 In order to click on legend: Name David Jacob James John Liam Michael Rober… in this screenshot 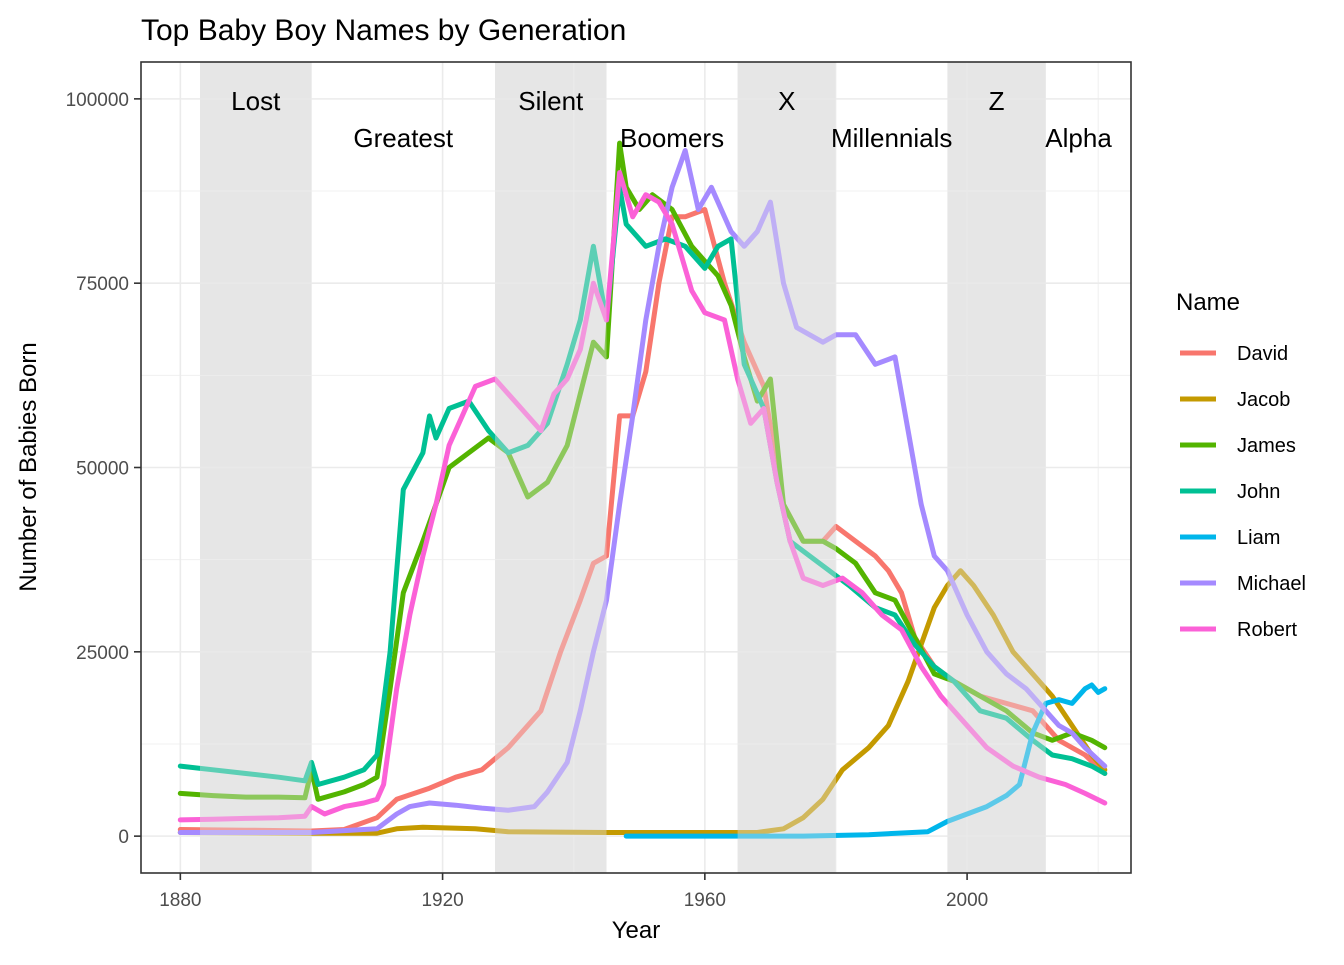, I will do `click(1241, 465)`.